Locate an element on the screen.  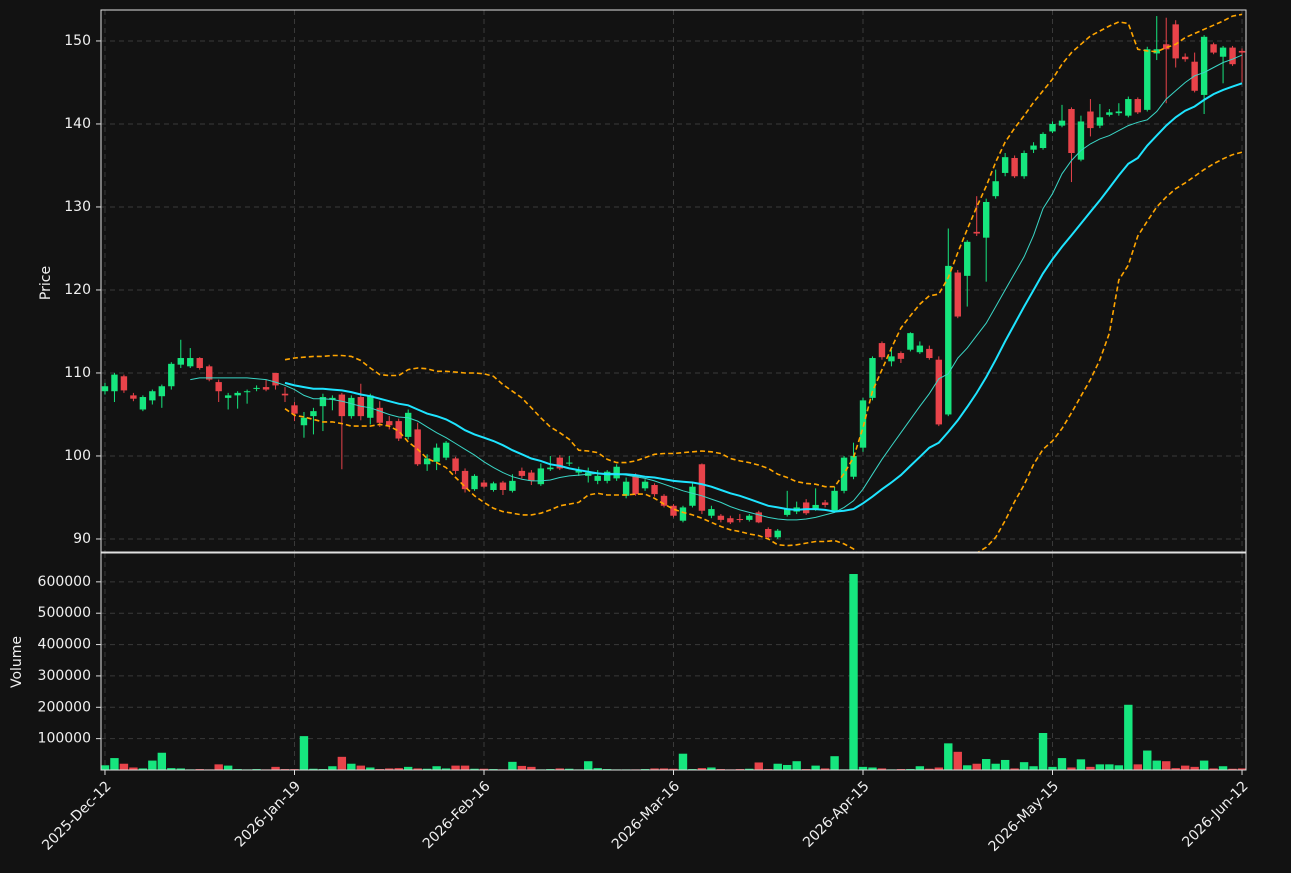
y-axis-title: Volume is located at coordinates (17, 662).